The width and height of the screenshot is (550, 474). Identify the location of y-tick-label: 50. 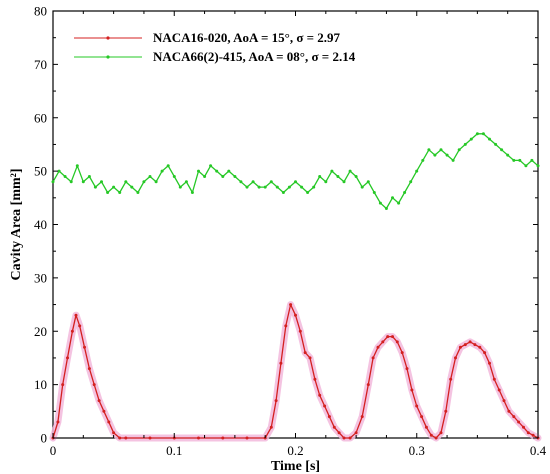
(40, 171).